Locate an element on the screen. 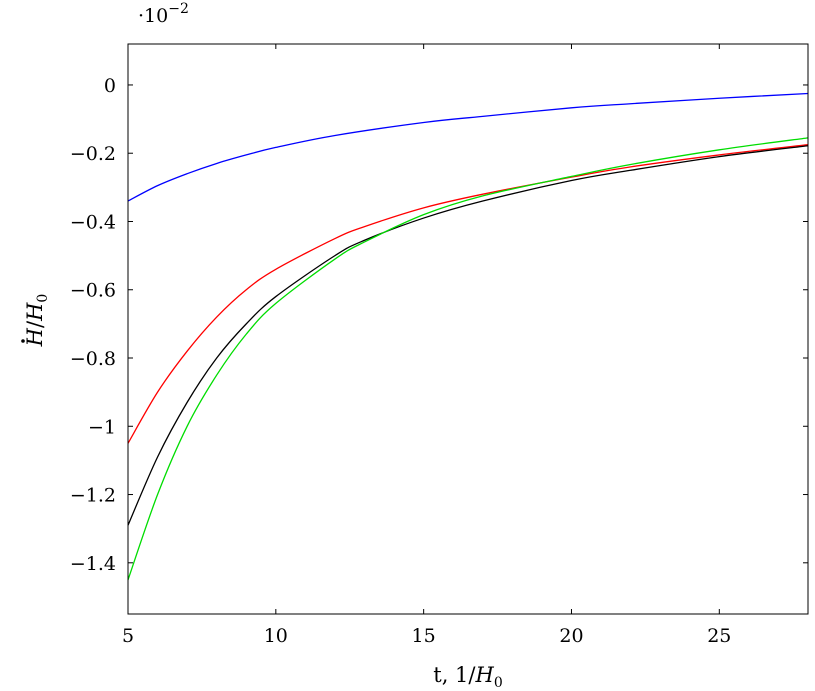  y-tick-label: −1 is located at coordinates (102, 427).